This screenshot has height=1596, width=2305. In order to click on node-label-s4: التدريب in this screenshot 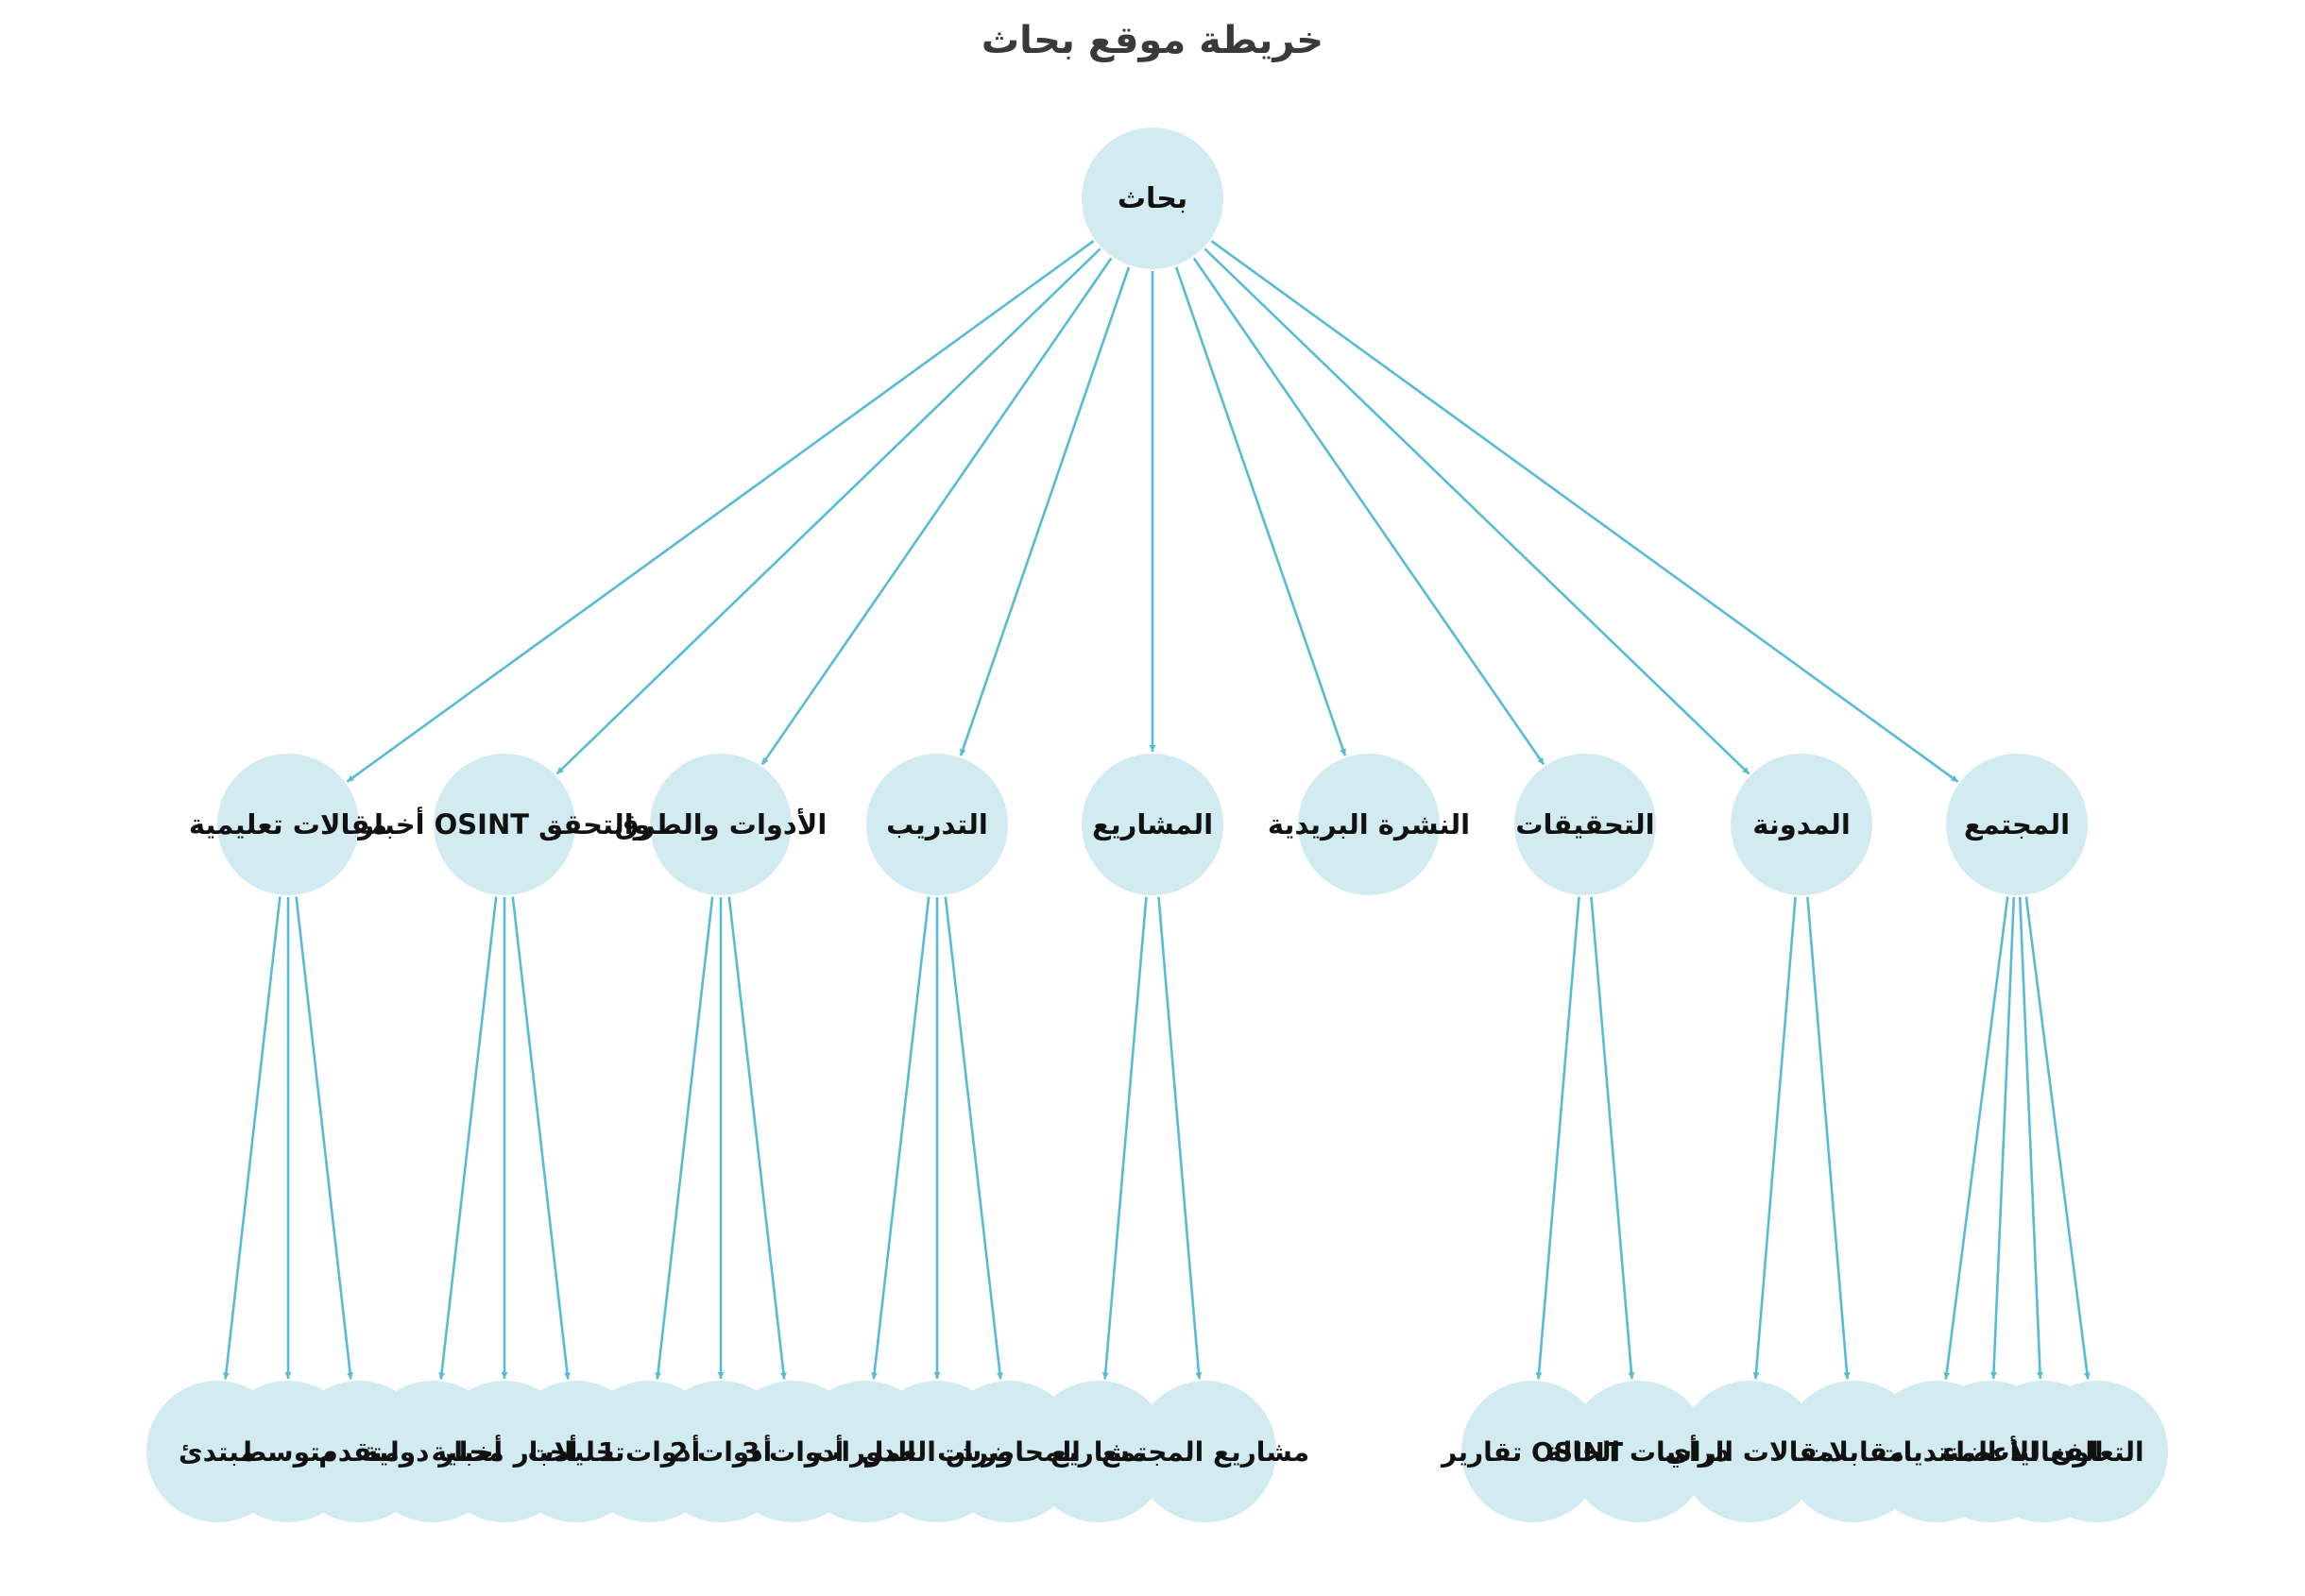, I will do `click(937, 824)`.